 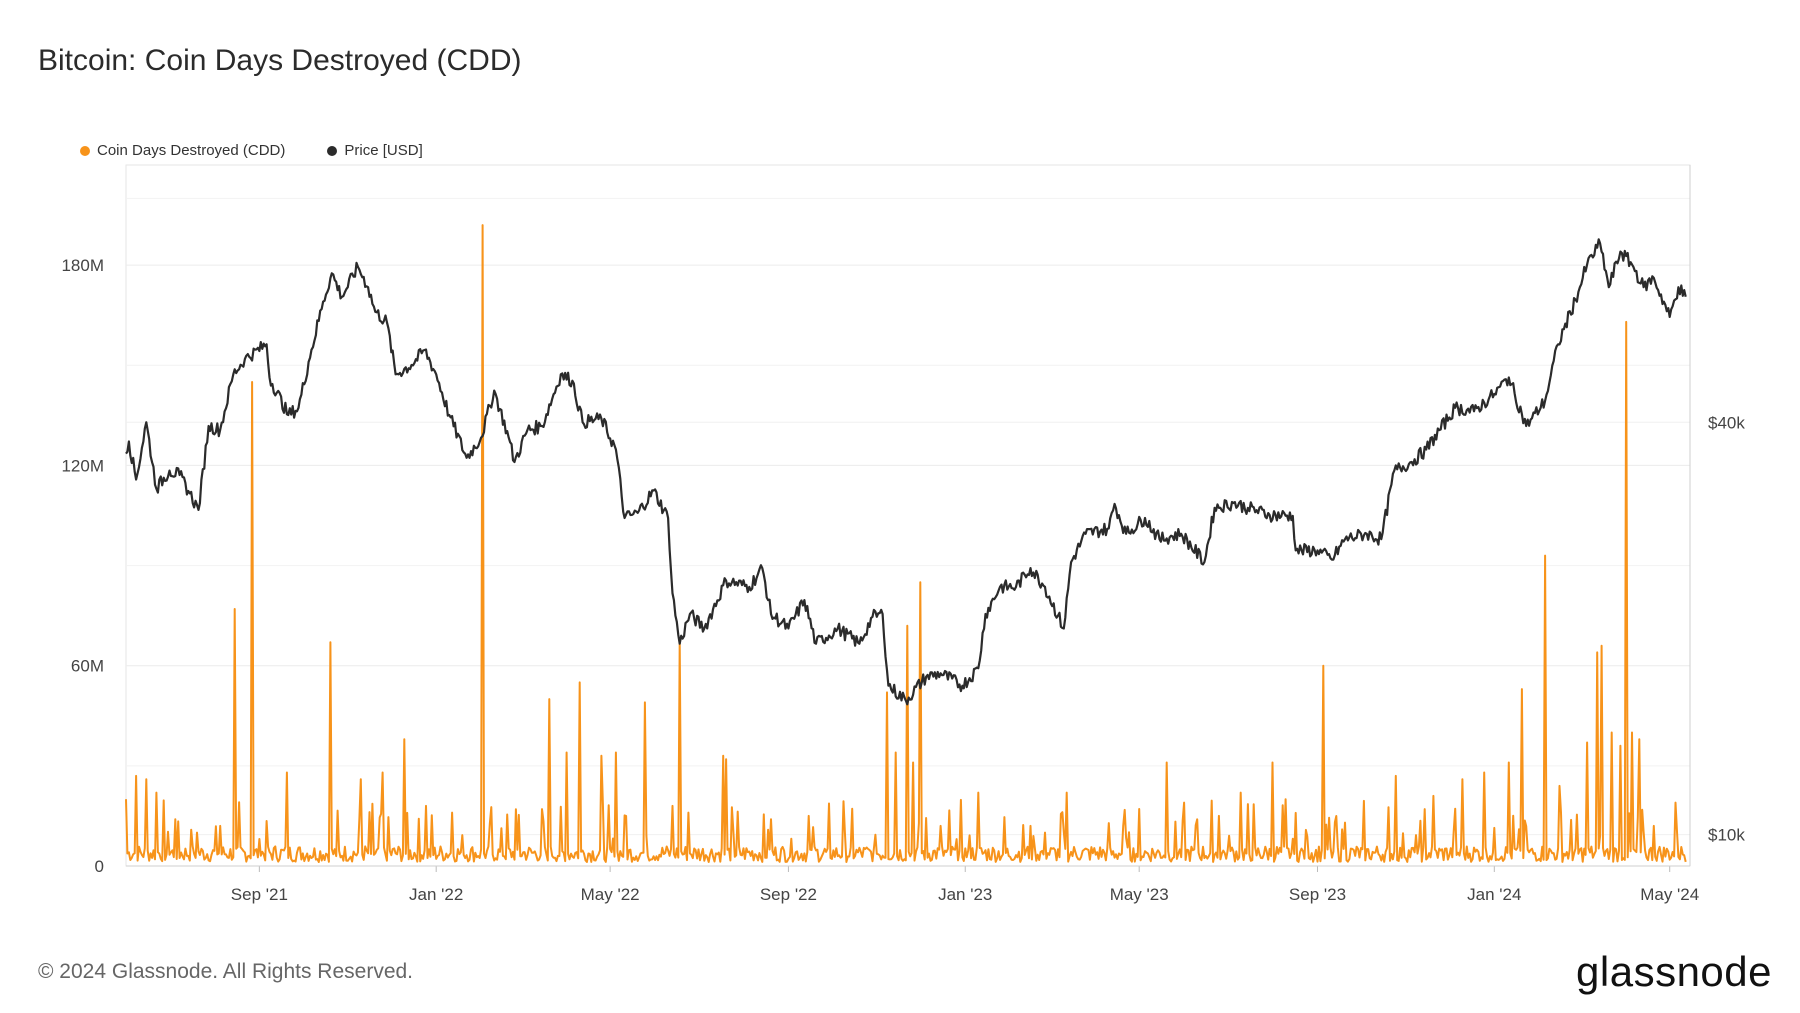 I want to click on left-tick-label: 60M, so click(x=87, y=666).